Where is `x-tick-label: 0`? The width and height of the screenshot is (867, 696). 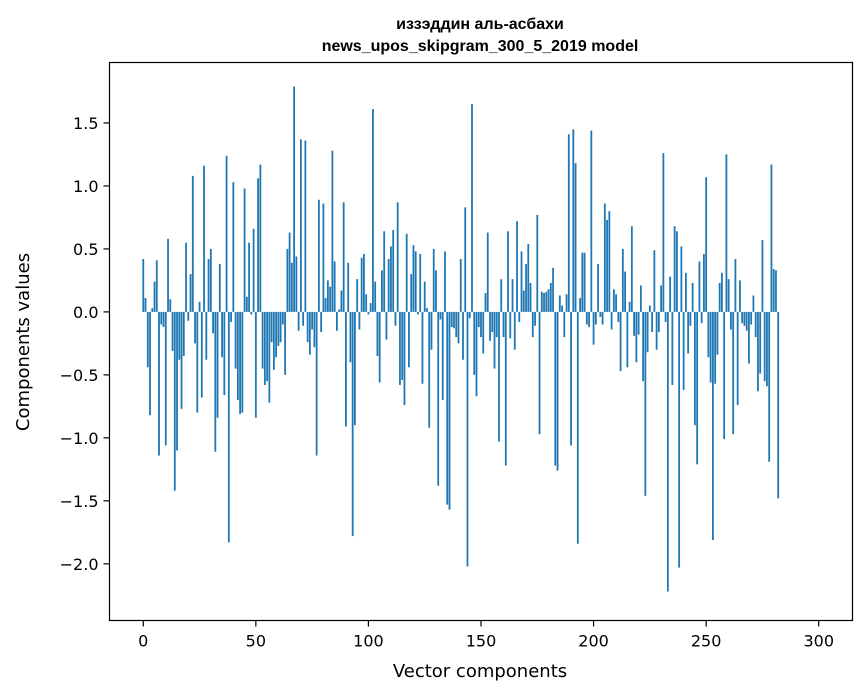 x-tick-label: 0 is located at coordinates (143, 641).